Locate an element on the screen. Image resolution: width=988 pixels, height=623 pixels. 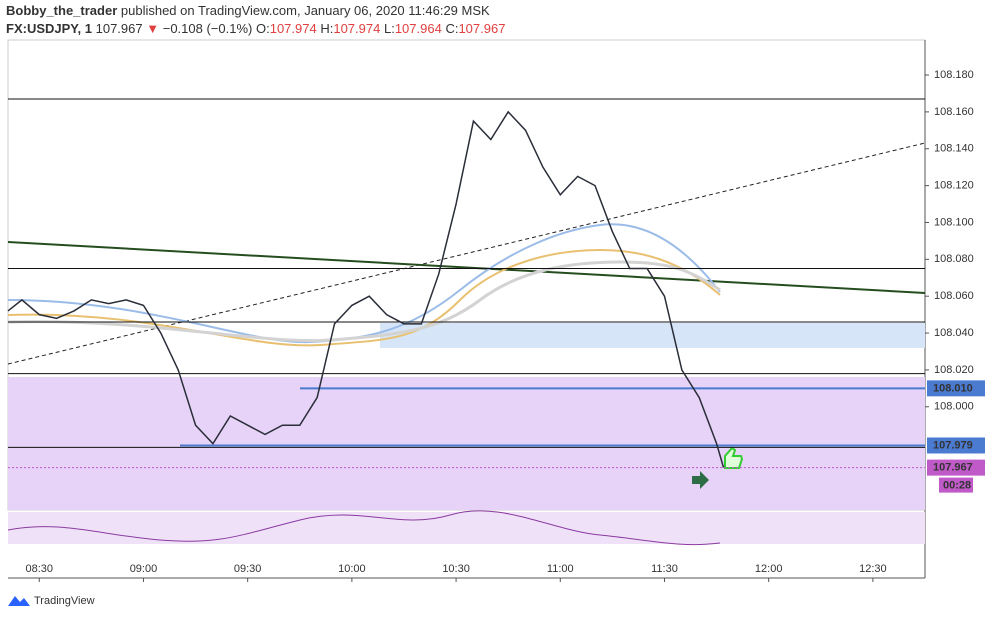
o-label: O: is located at coordinates (263, 28).